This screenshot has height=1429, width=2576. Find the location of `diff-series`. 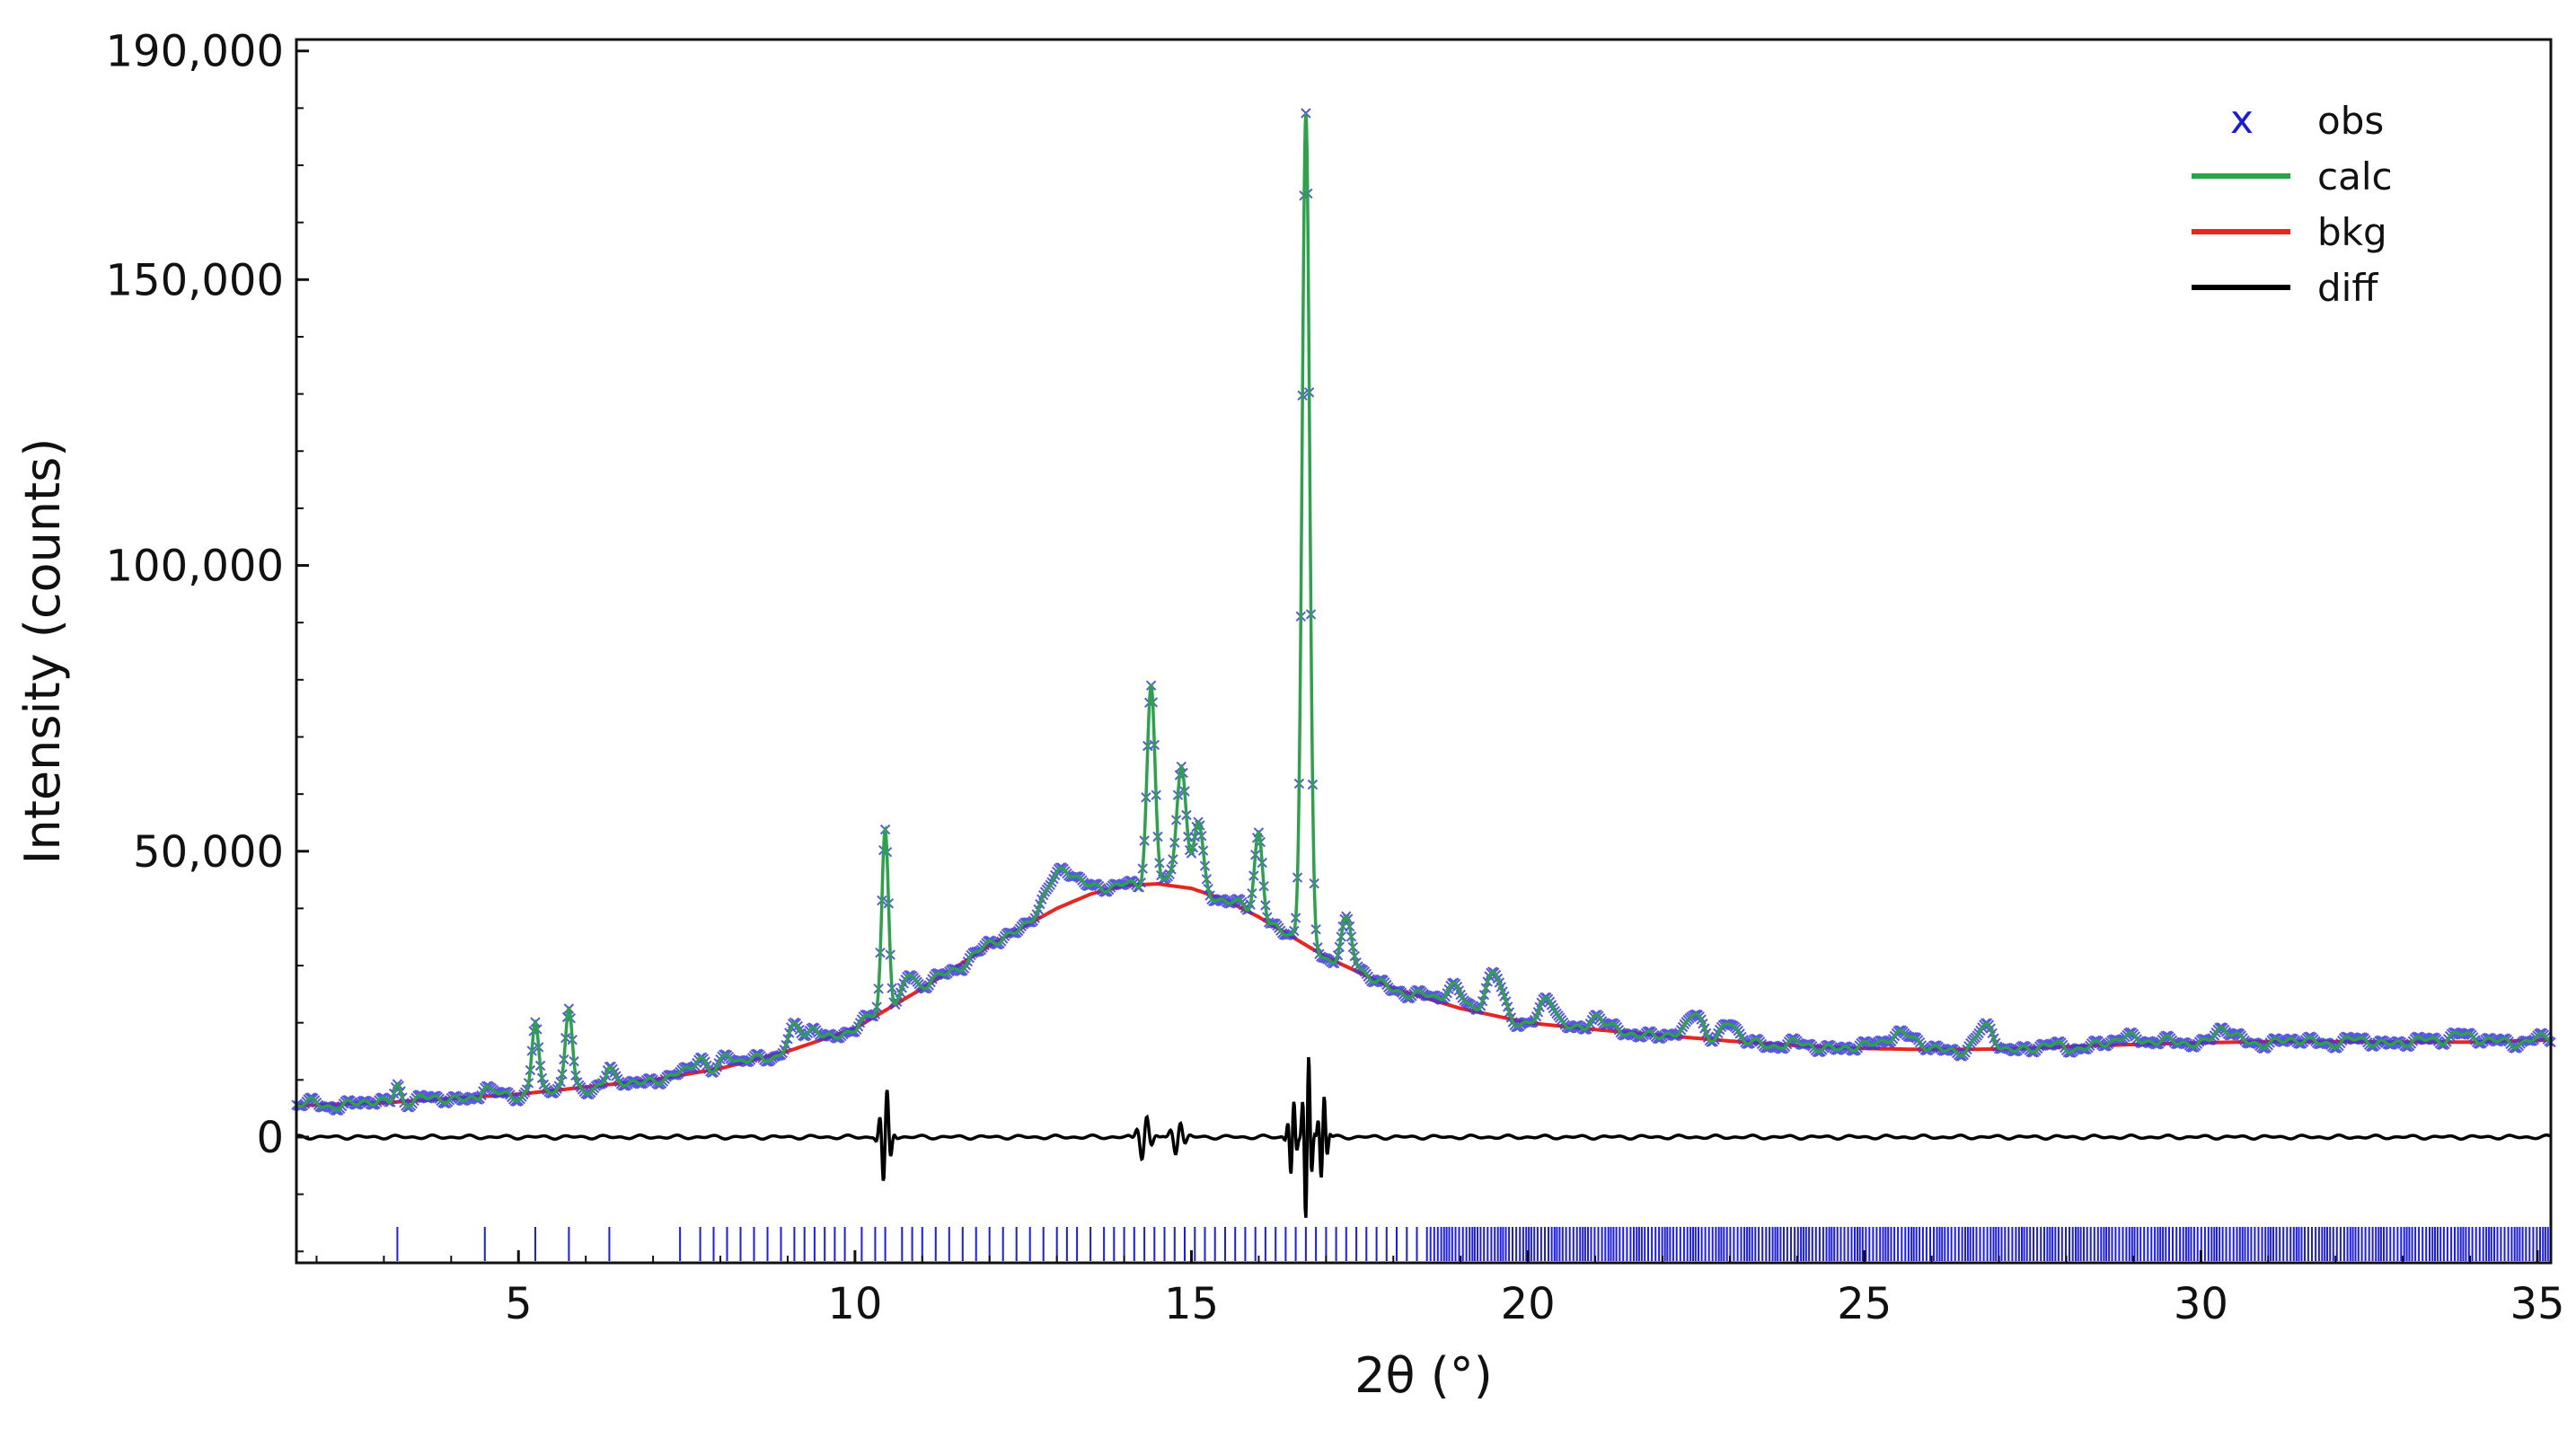

diff-series is located at coordinates (1423, 1137).